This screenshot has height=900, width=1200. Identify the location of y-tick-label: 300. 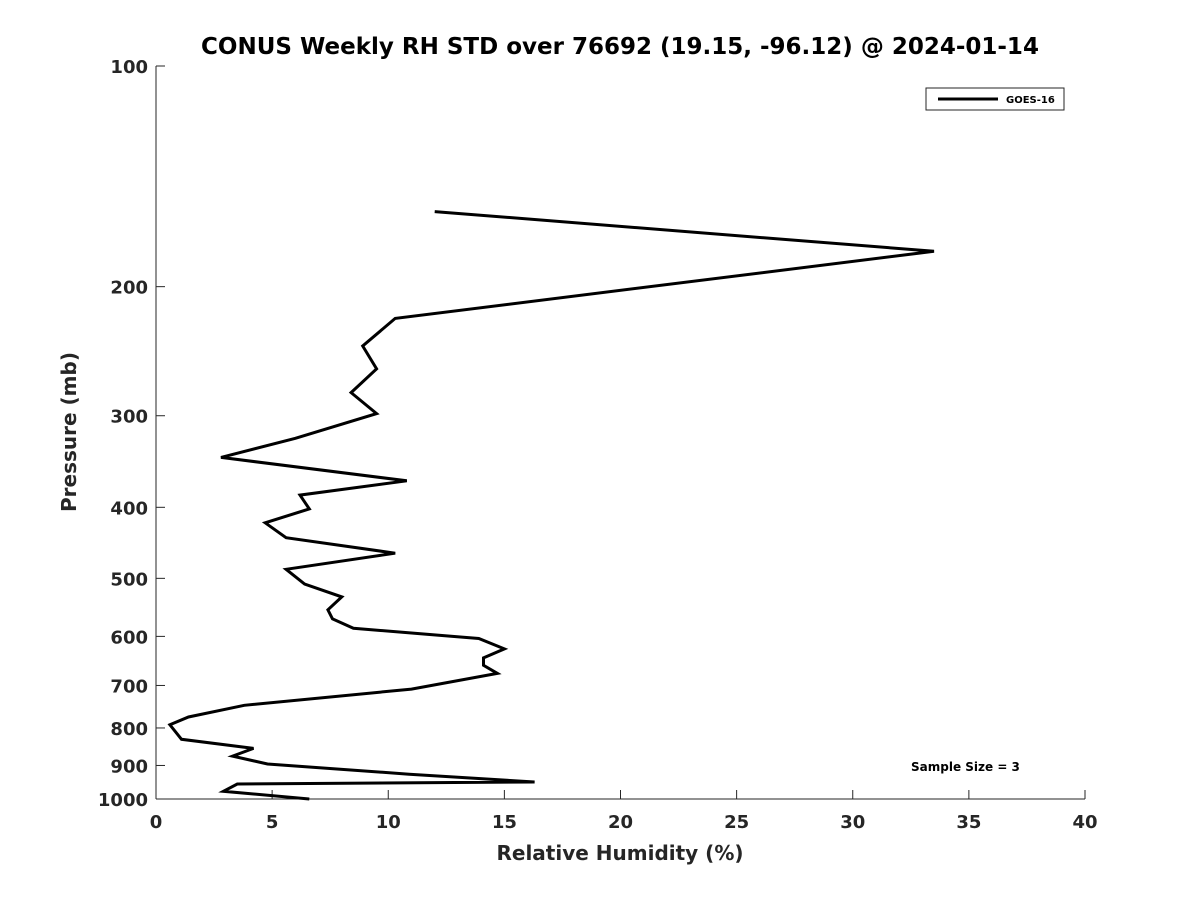
(129, 417).